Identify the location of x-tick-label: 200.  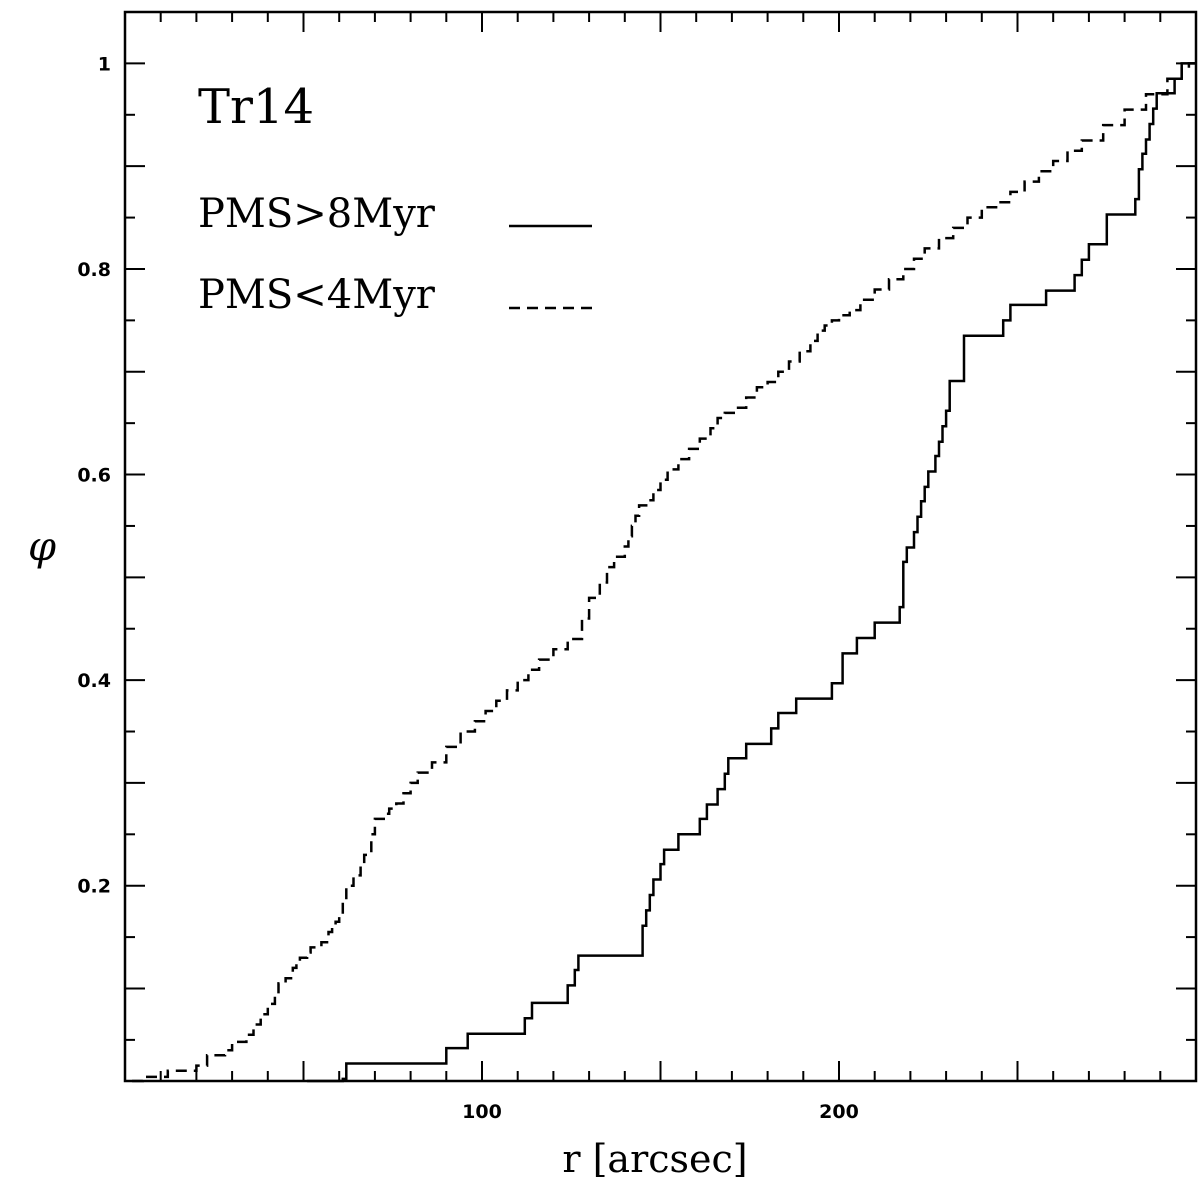
(839, 1112).